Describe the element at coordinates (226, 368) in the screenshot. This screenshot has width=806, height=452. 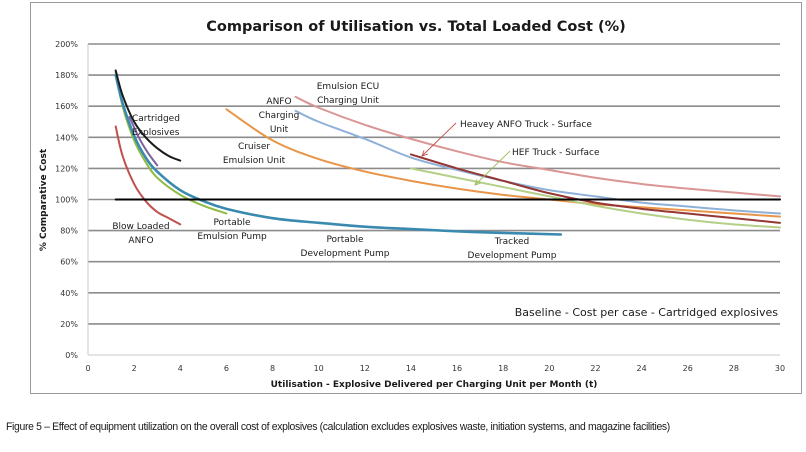
I see `x-tick-label: 6` at that location.